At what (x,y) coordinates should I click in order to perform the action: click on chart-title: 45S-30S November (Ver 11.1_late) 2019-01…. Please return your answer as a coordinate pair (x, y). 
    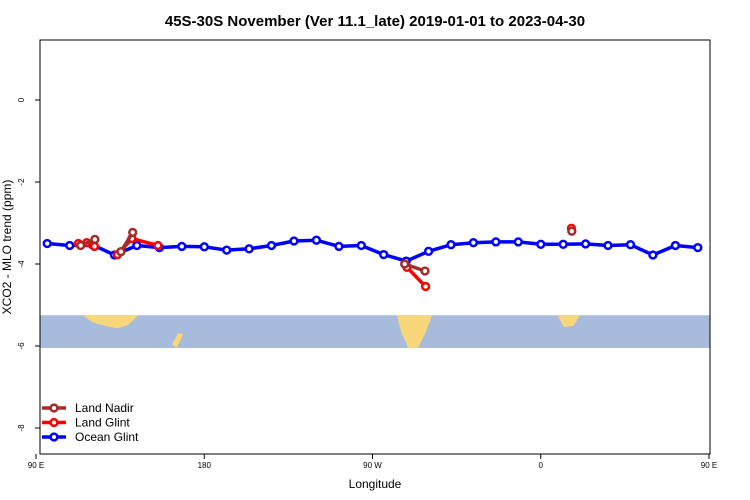
    Looking at the image, I should click on (375, 21).